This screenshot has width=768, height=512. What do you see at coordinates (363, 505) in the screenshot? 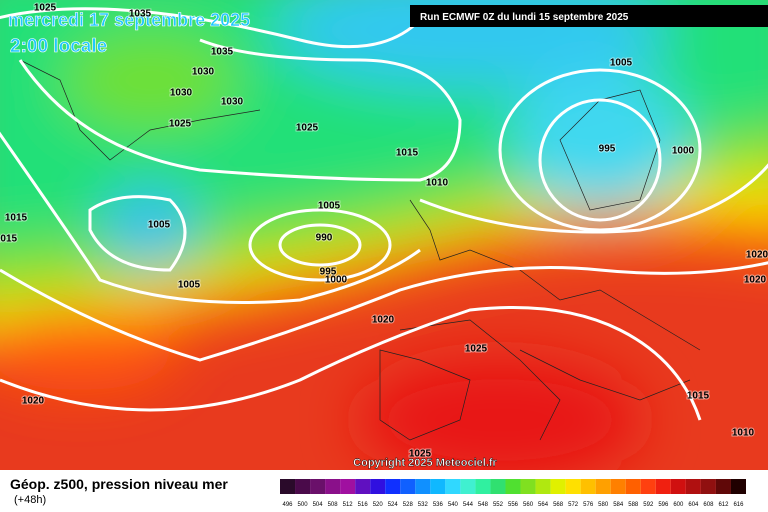
I see `scale-label: 516` at bounding box center [363, 505].